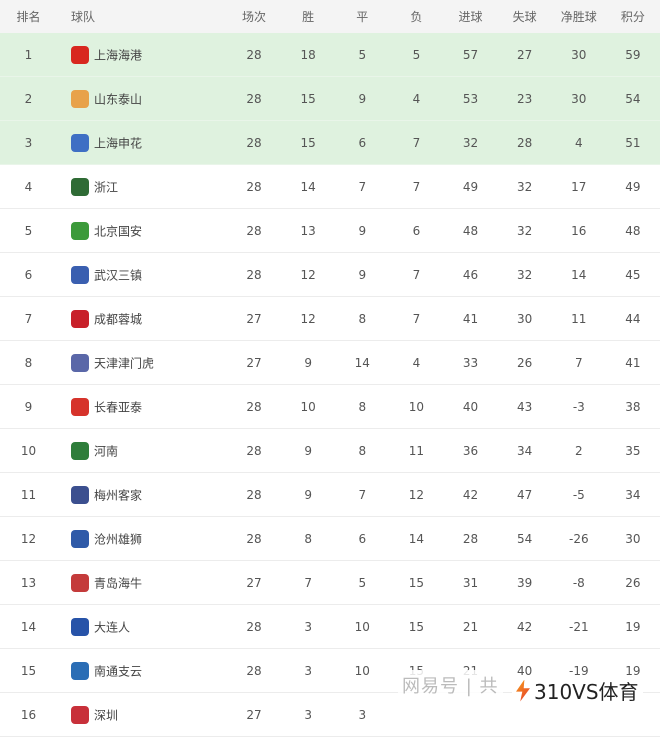 This screenshot has width=660, height=737. Describe the element at coordinates (470, 318) in the screenshot. I see `gf-cell: 41` at that location.